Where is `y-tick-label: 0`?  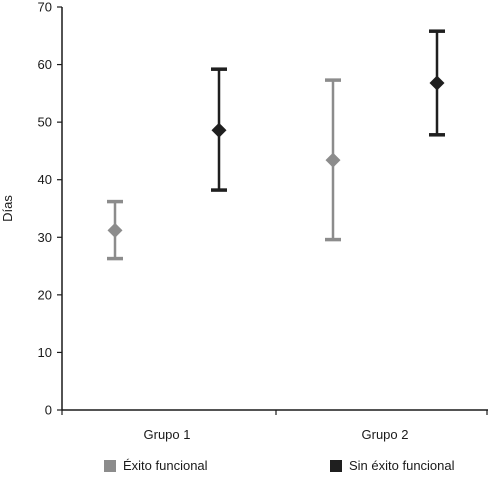
y-tick-label: 0 is located at coordinates (48, 410).